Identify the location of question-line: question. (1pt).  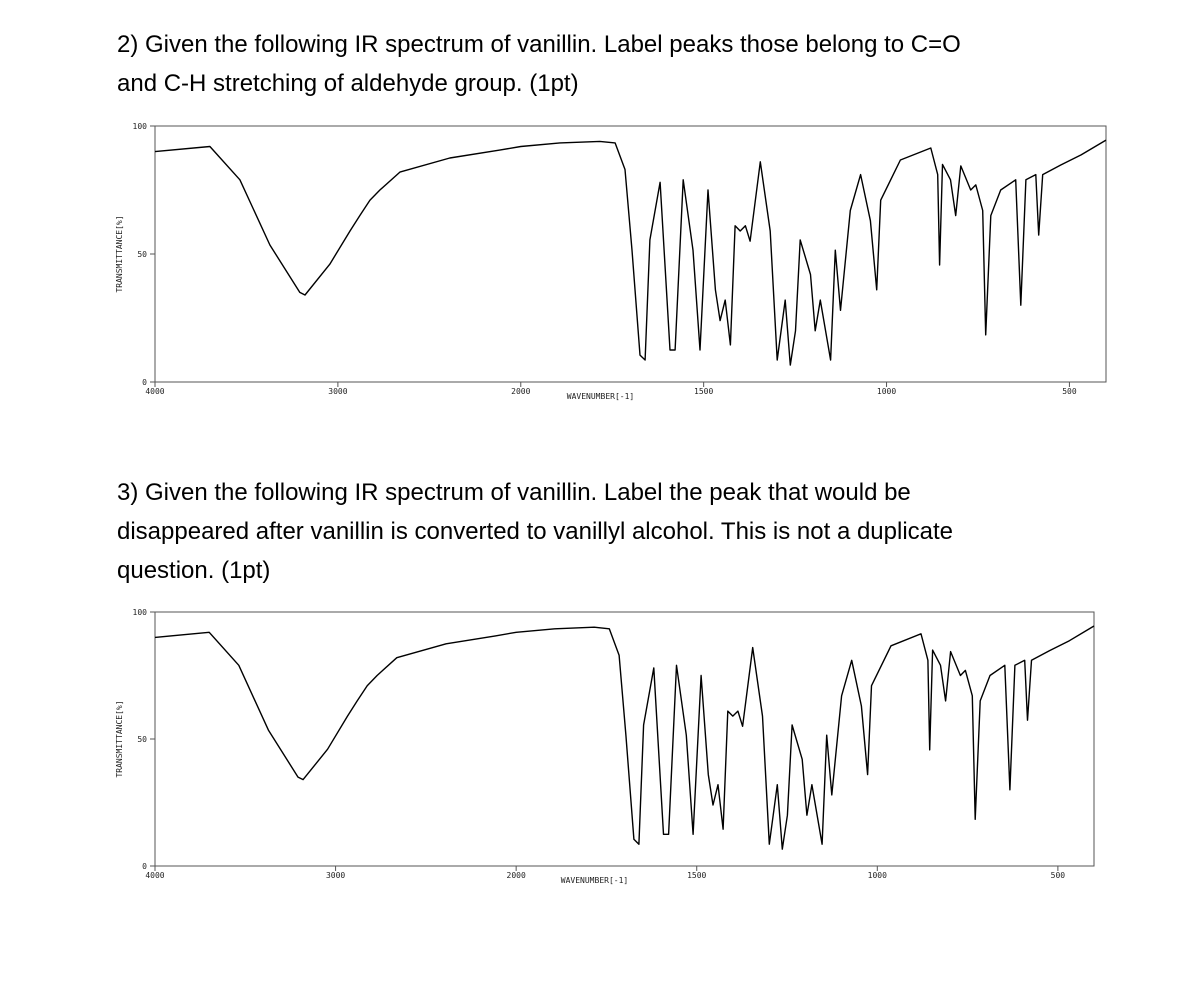
(194, 570).